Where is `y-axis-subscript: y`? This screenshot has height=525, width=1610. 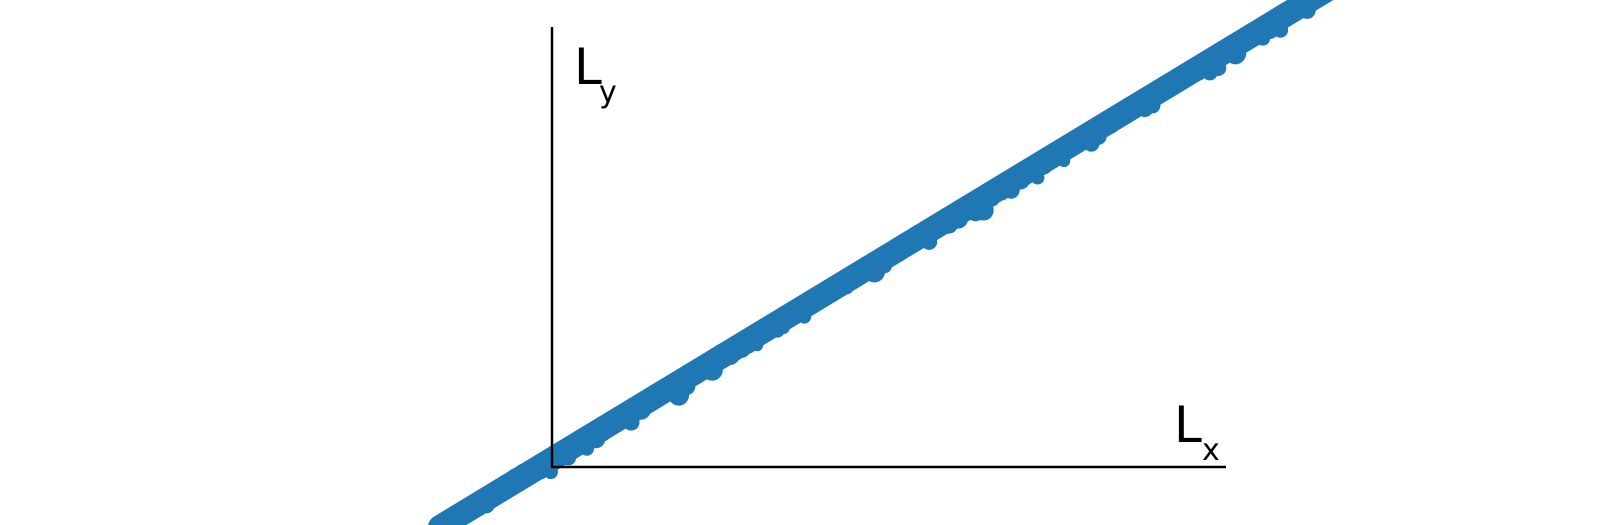
y-axis-subscript: y is located at coordinates (608, 92).